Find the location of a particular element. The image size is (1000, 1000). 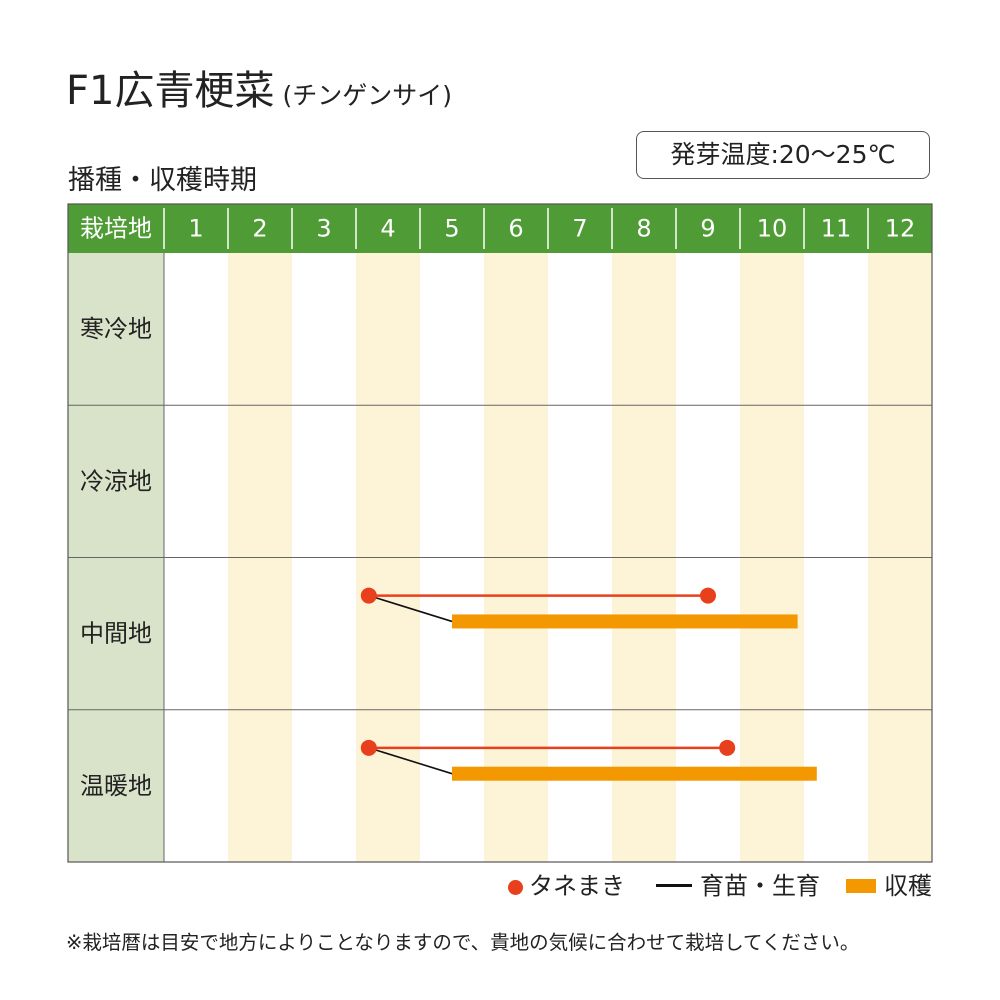

growing-line-icon is located at coordinates (674, 885).